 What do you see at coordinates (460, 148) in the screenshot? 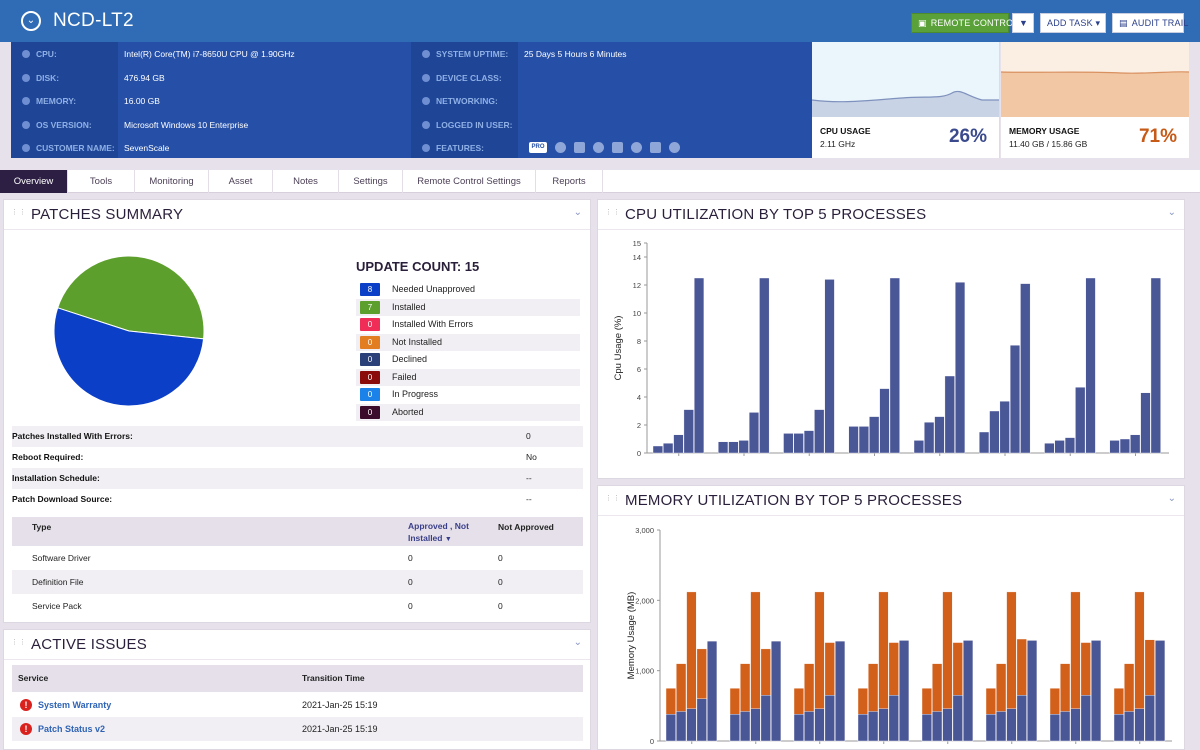
I see `info-label-text: FEATURES:` at bounding box center [460, 148].